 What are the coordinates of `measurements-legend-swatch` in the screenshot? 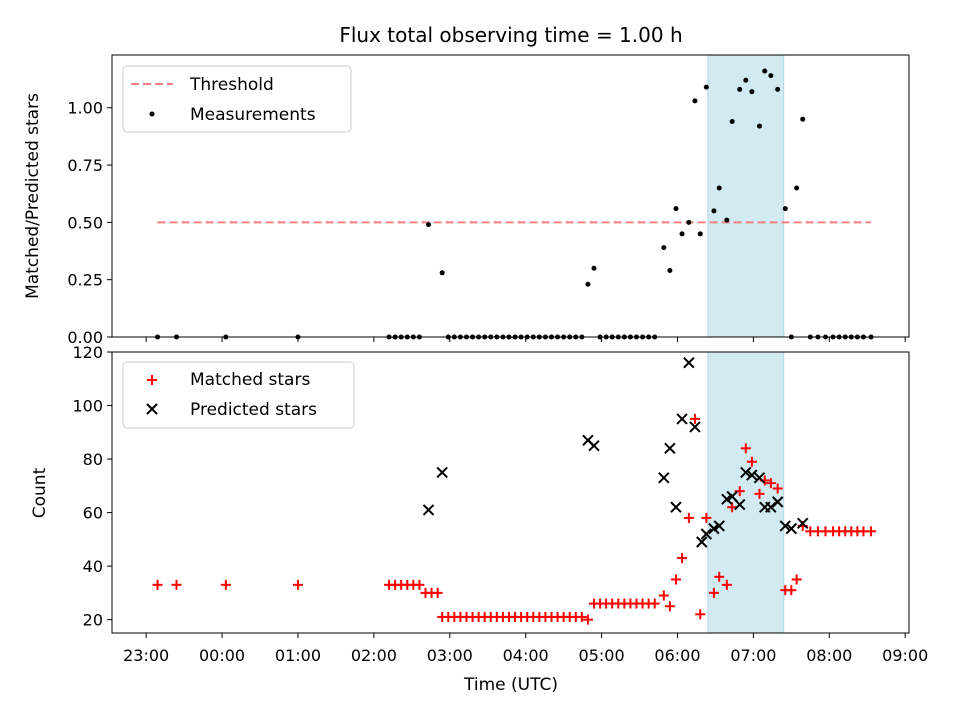 It's located at (152, 114).